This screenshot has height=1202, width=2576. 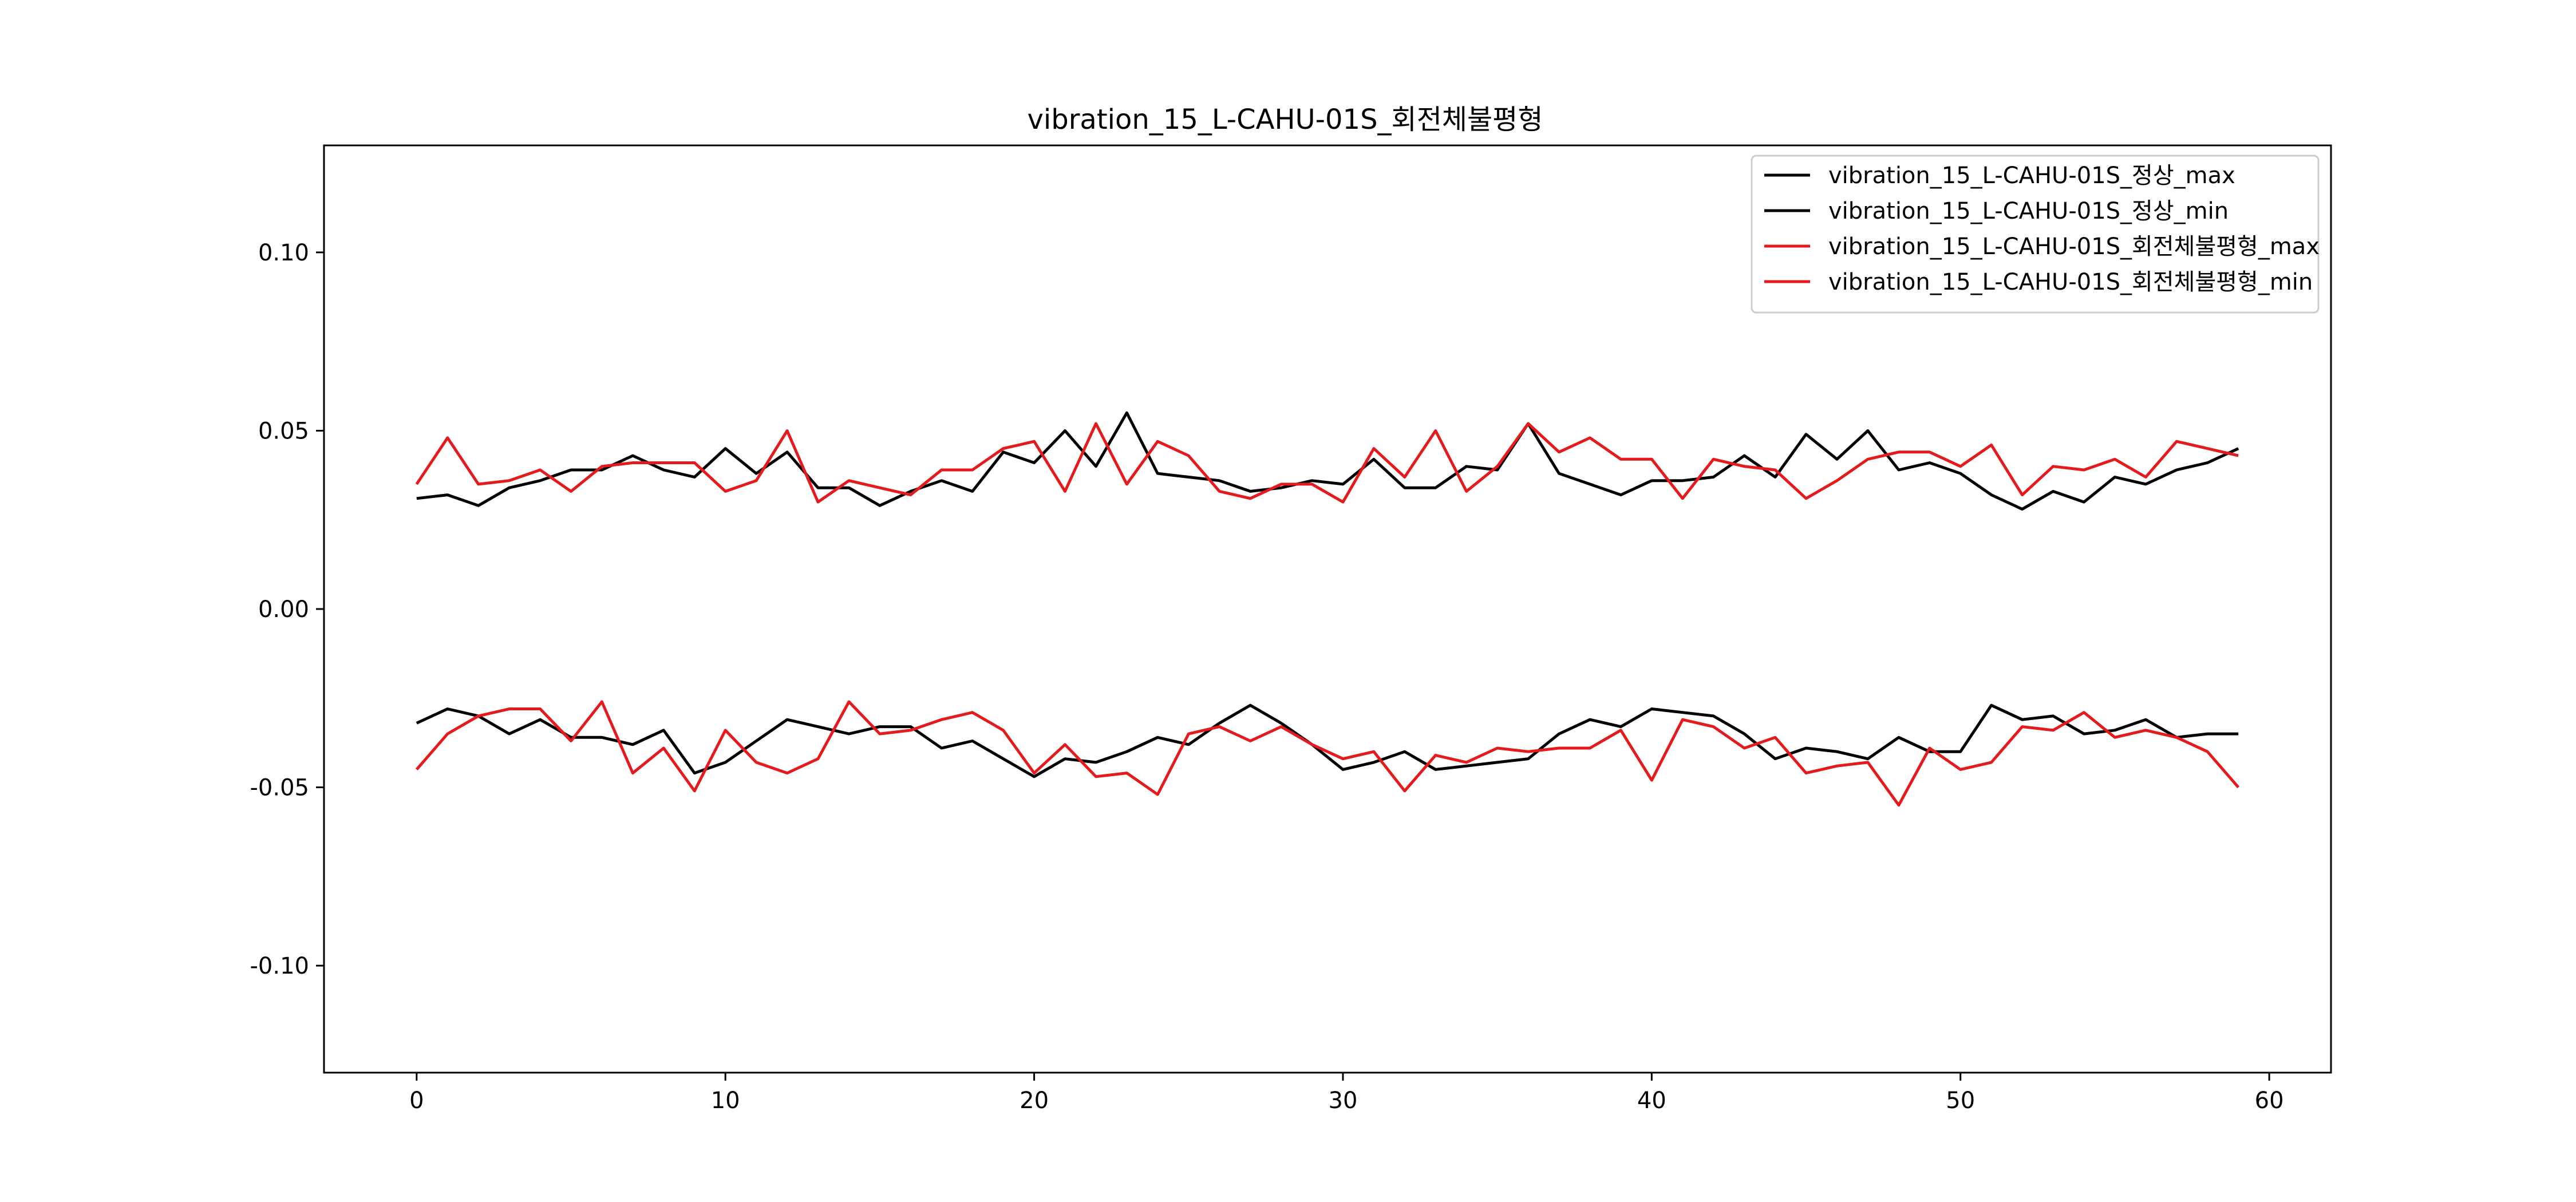 What do you see at coordinates (280, 788) in the screenshot?
I see `y-tick-label-3: -0.05` at bounding box center [280, 788].